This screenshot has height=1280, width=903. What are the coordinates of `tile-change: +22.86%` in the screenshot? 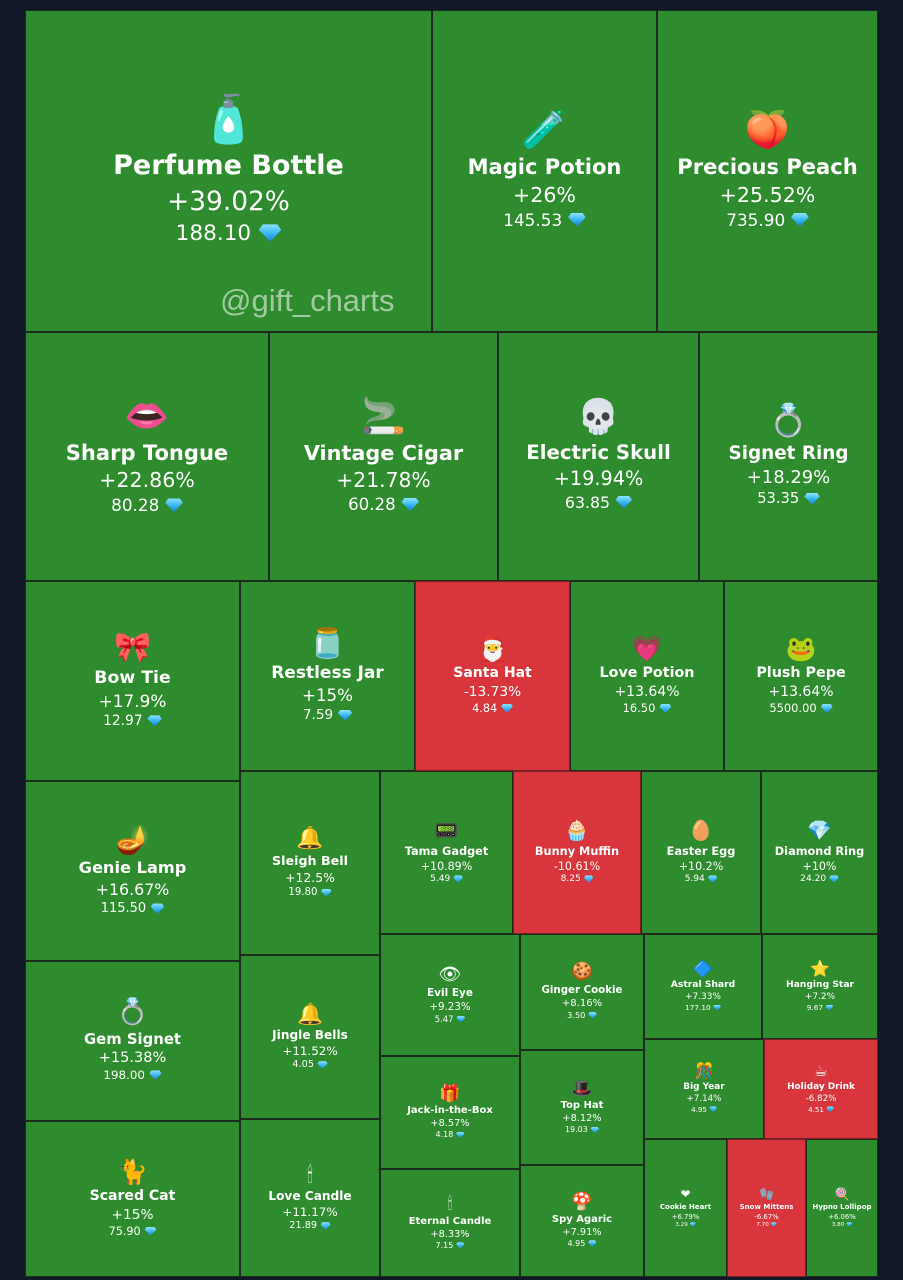 It's located at (147, 480).